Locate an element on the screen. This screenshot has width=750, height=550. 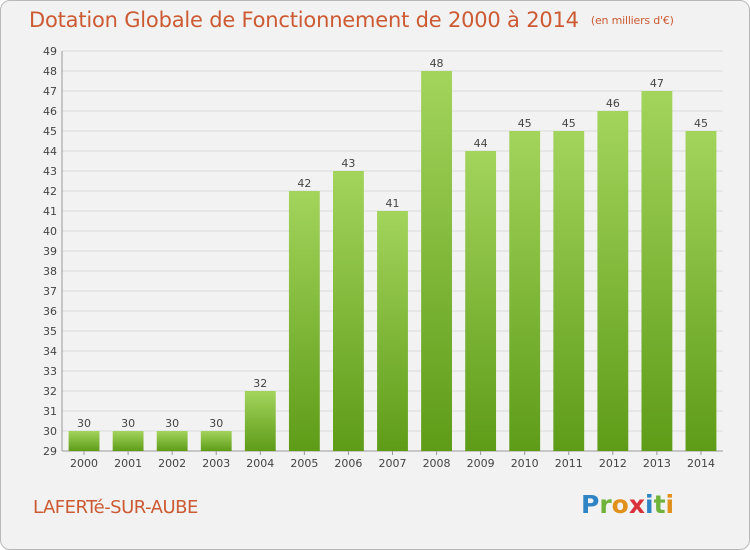
x-tick-label: 2013 is located at coordinates (657, 463).